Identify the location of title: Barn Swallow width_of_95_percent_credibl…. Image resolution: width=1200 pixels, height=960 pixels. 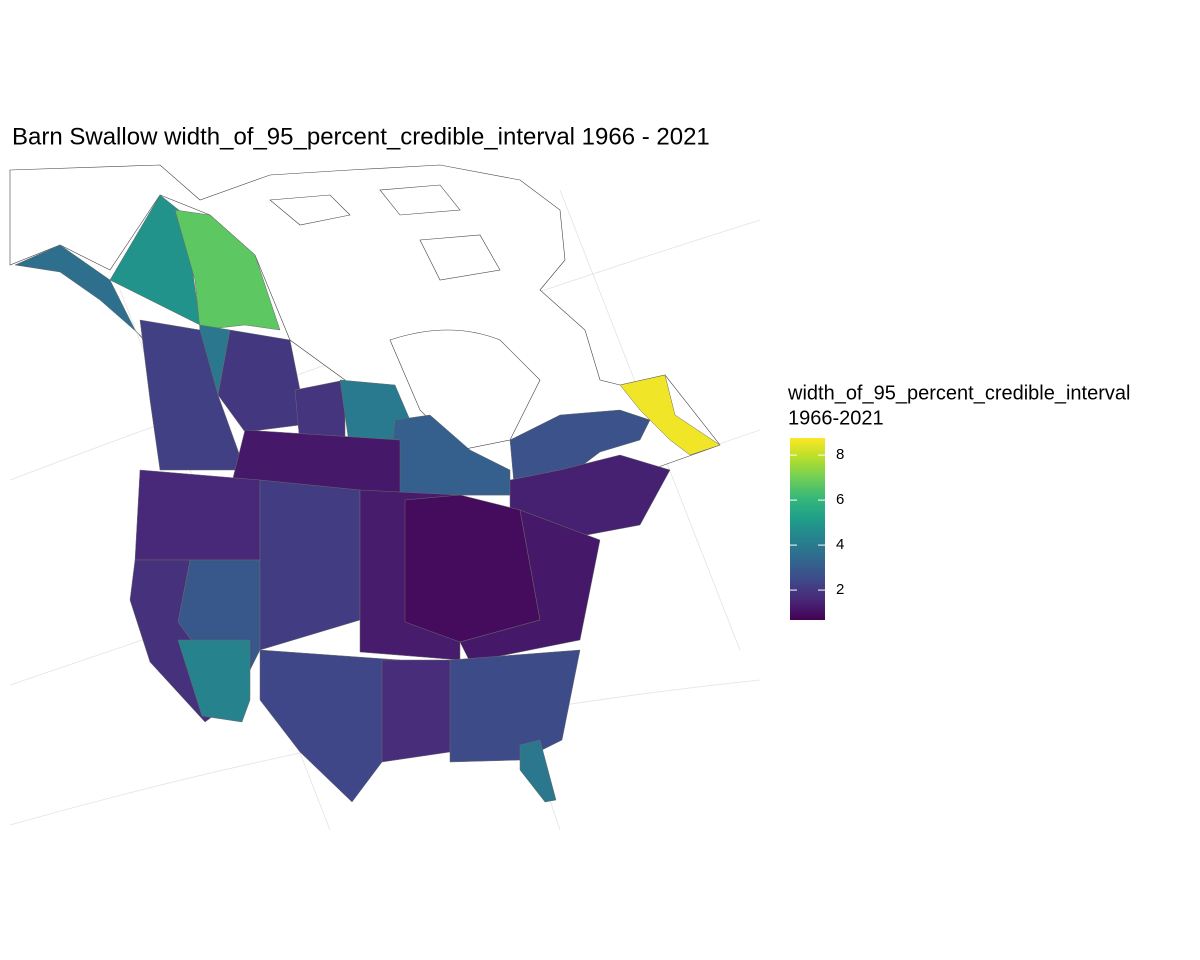
(361, 136).